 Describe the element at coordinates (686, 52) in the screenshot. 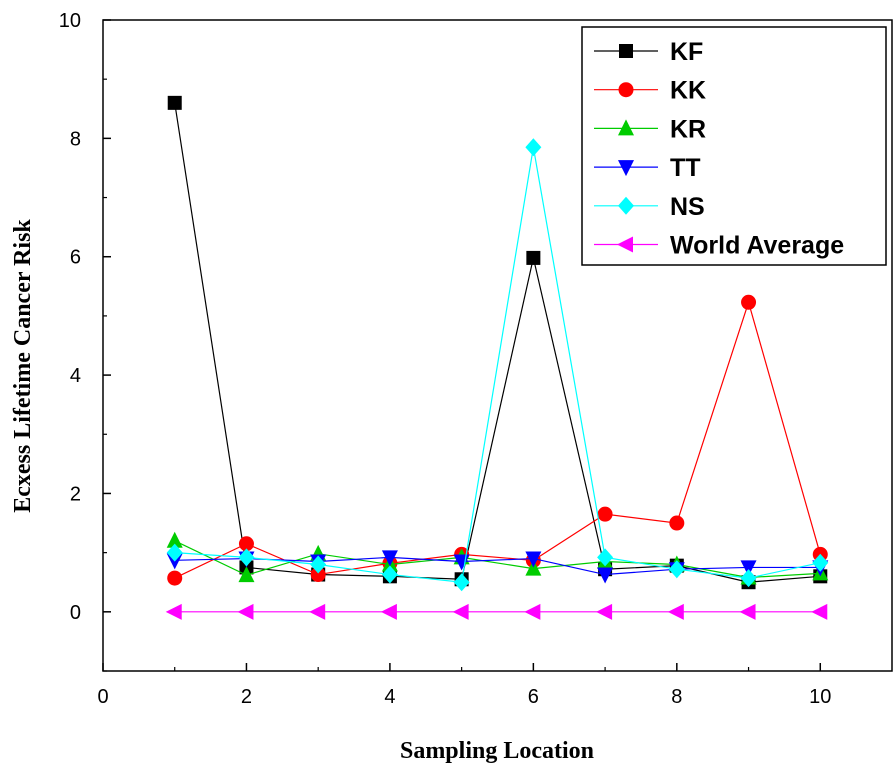

I see `legend-label-kf: KF` at that location.